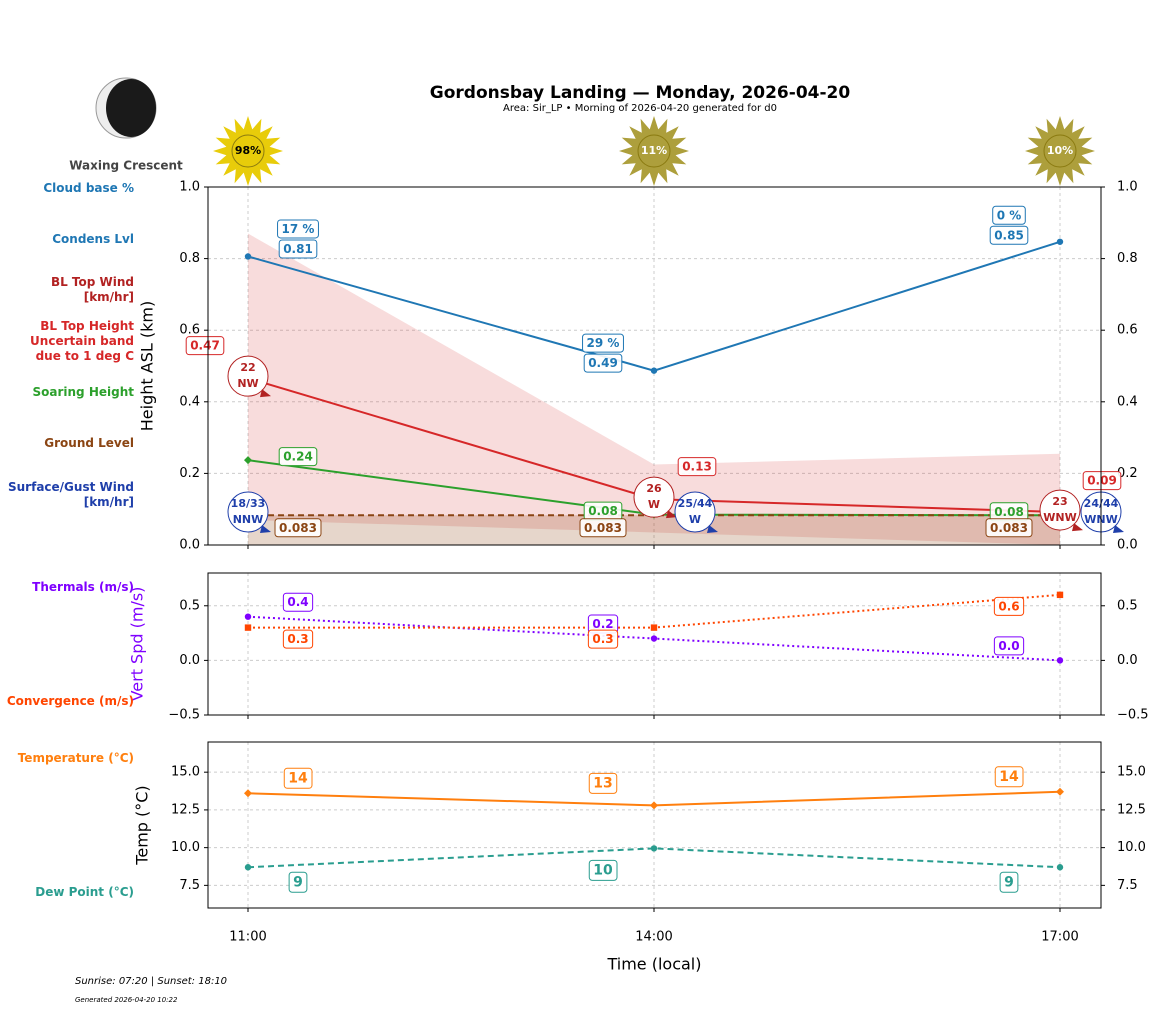  What do you see at coordinates (83, 392) in the screenshot?
I see `legend-label: Soaring Height` at bounding box center [83, 392].